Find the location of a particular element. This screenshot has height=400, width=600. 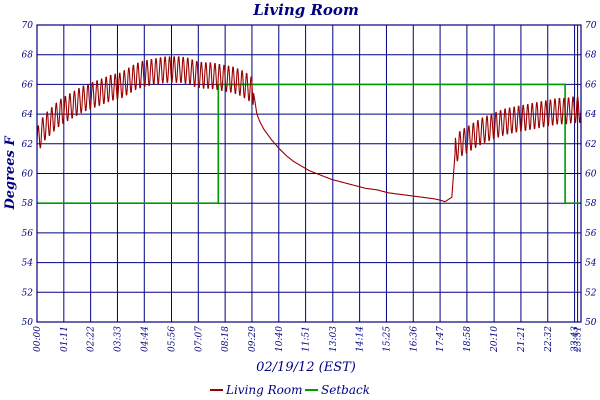

x-tick-label: 03:33 is located at coordinates (118, 339).